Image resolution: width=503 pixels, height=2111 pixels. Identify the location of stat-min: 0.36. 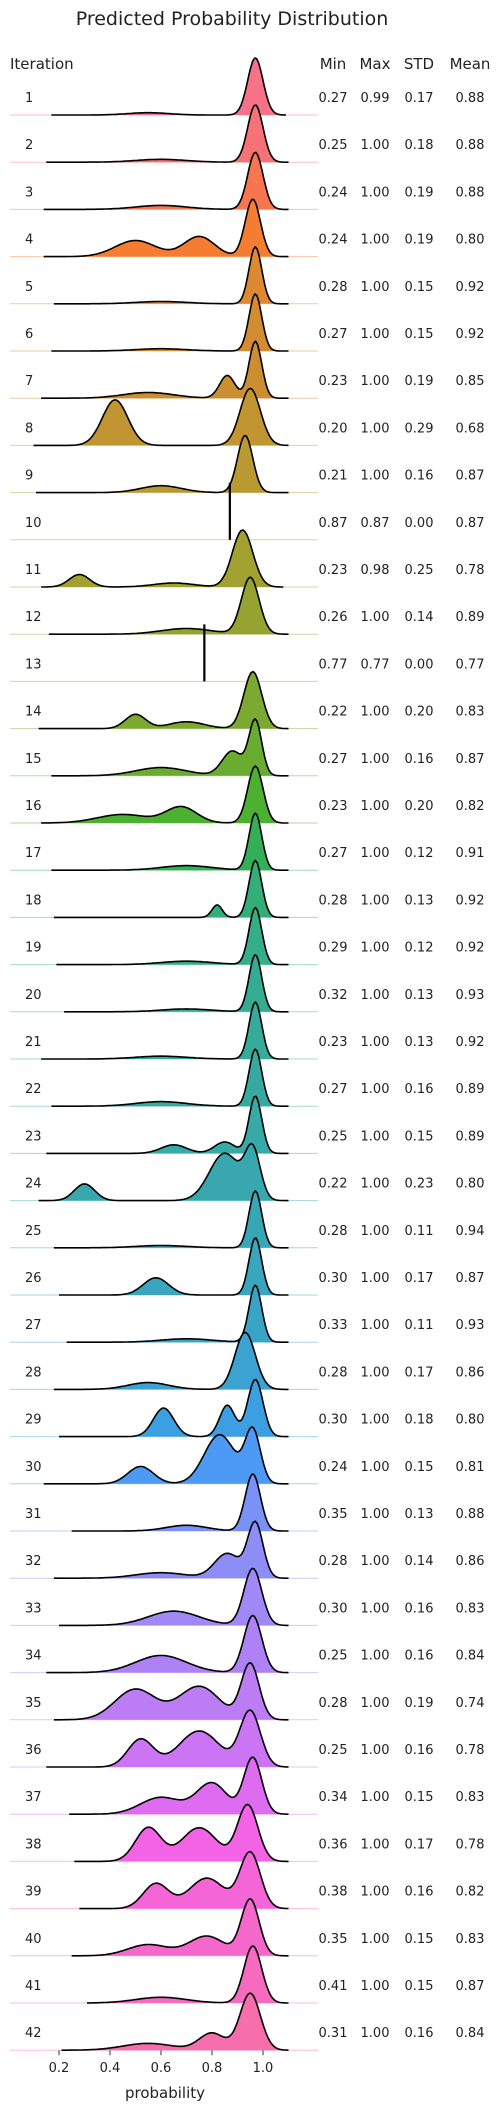
(333, 1844).